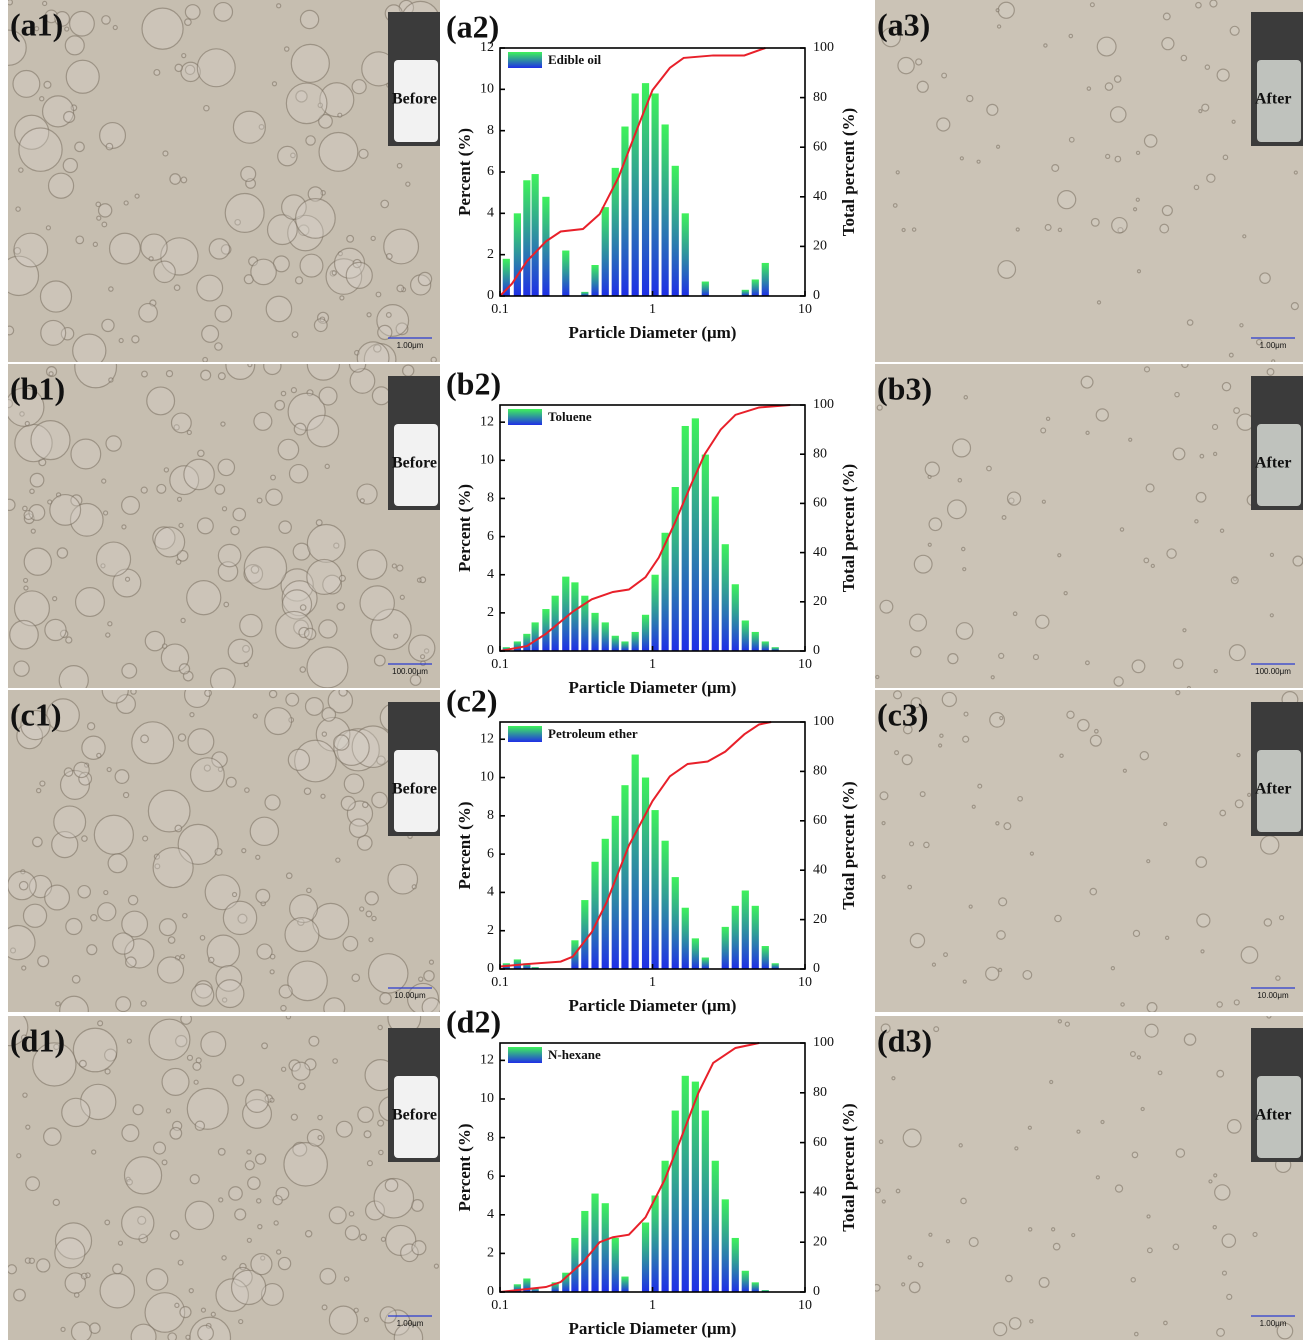  What do you see at coordinates (464, 846) in the screenshot?
I see `y-axis-label: Percent (%)` at bounding box center [464, 846].